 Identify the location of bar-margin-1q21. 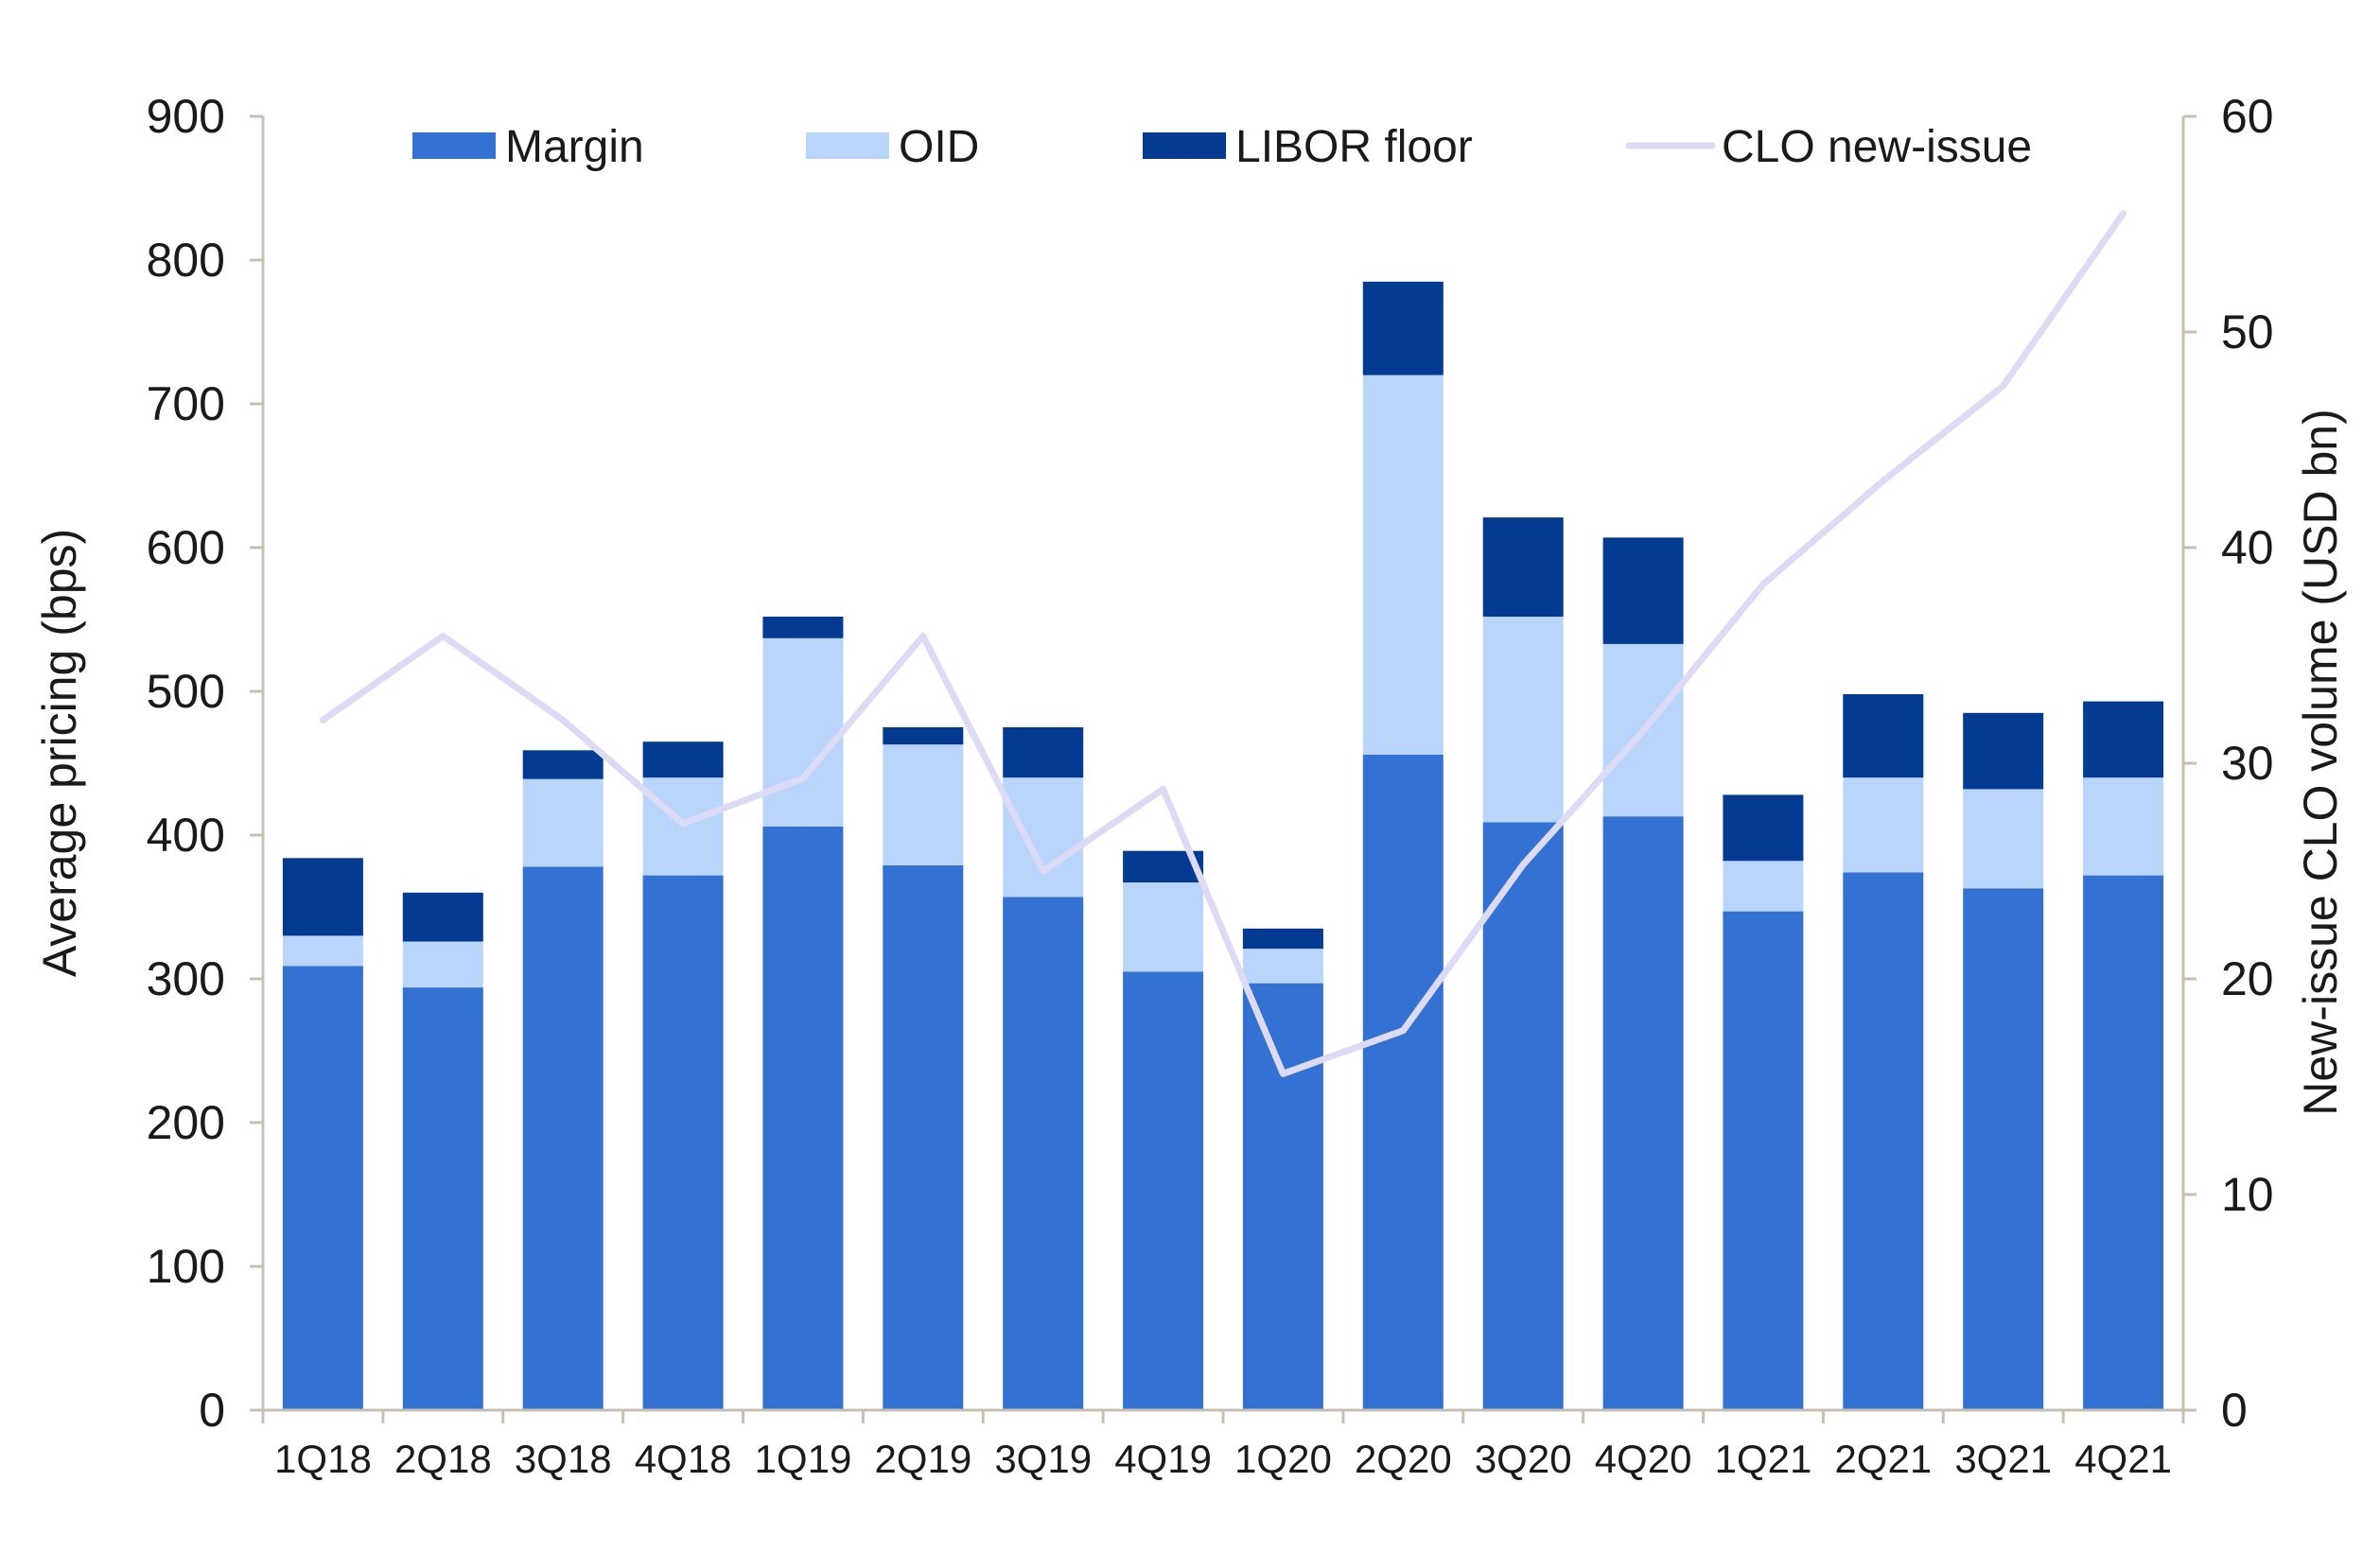
(1764, 1160).